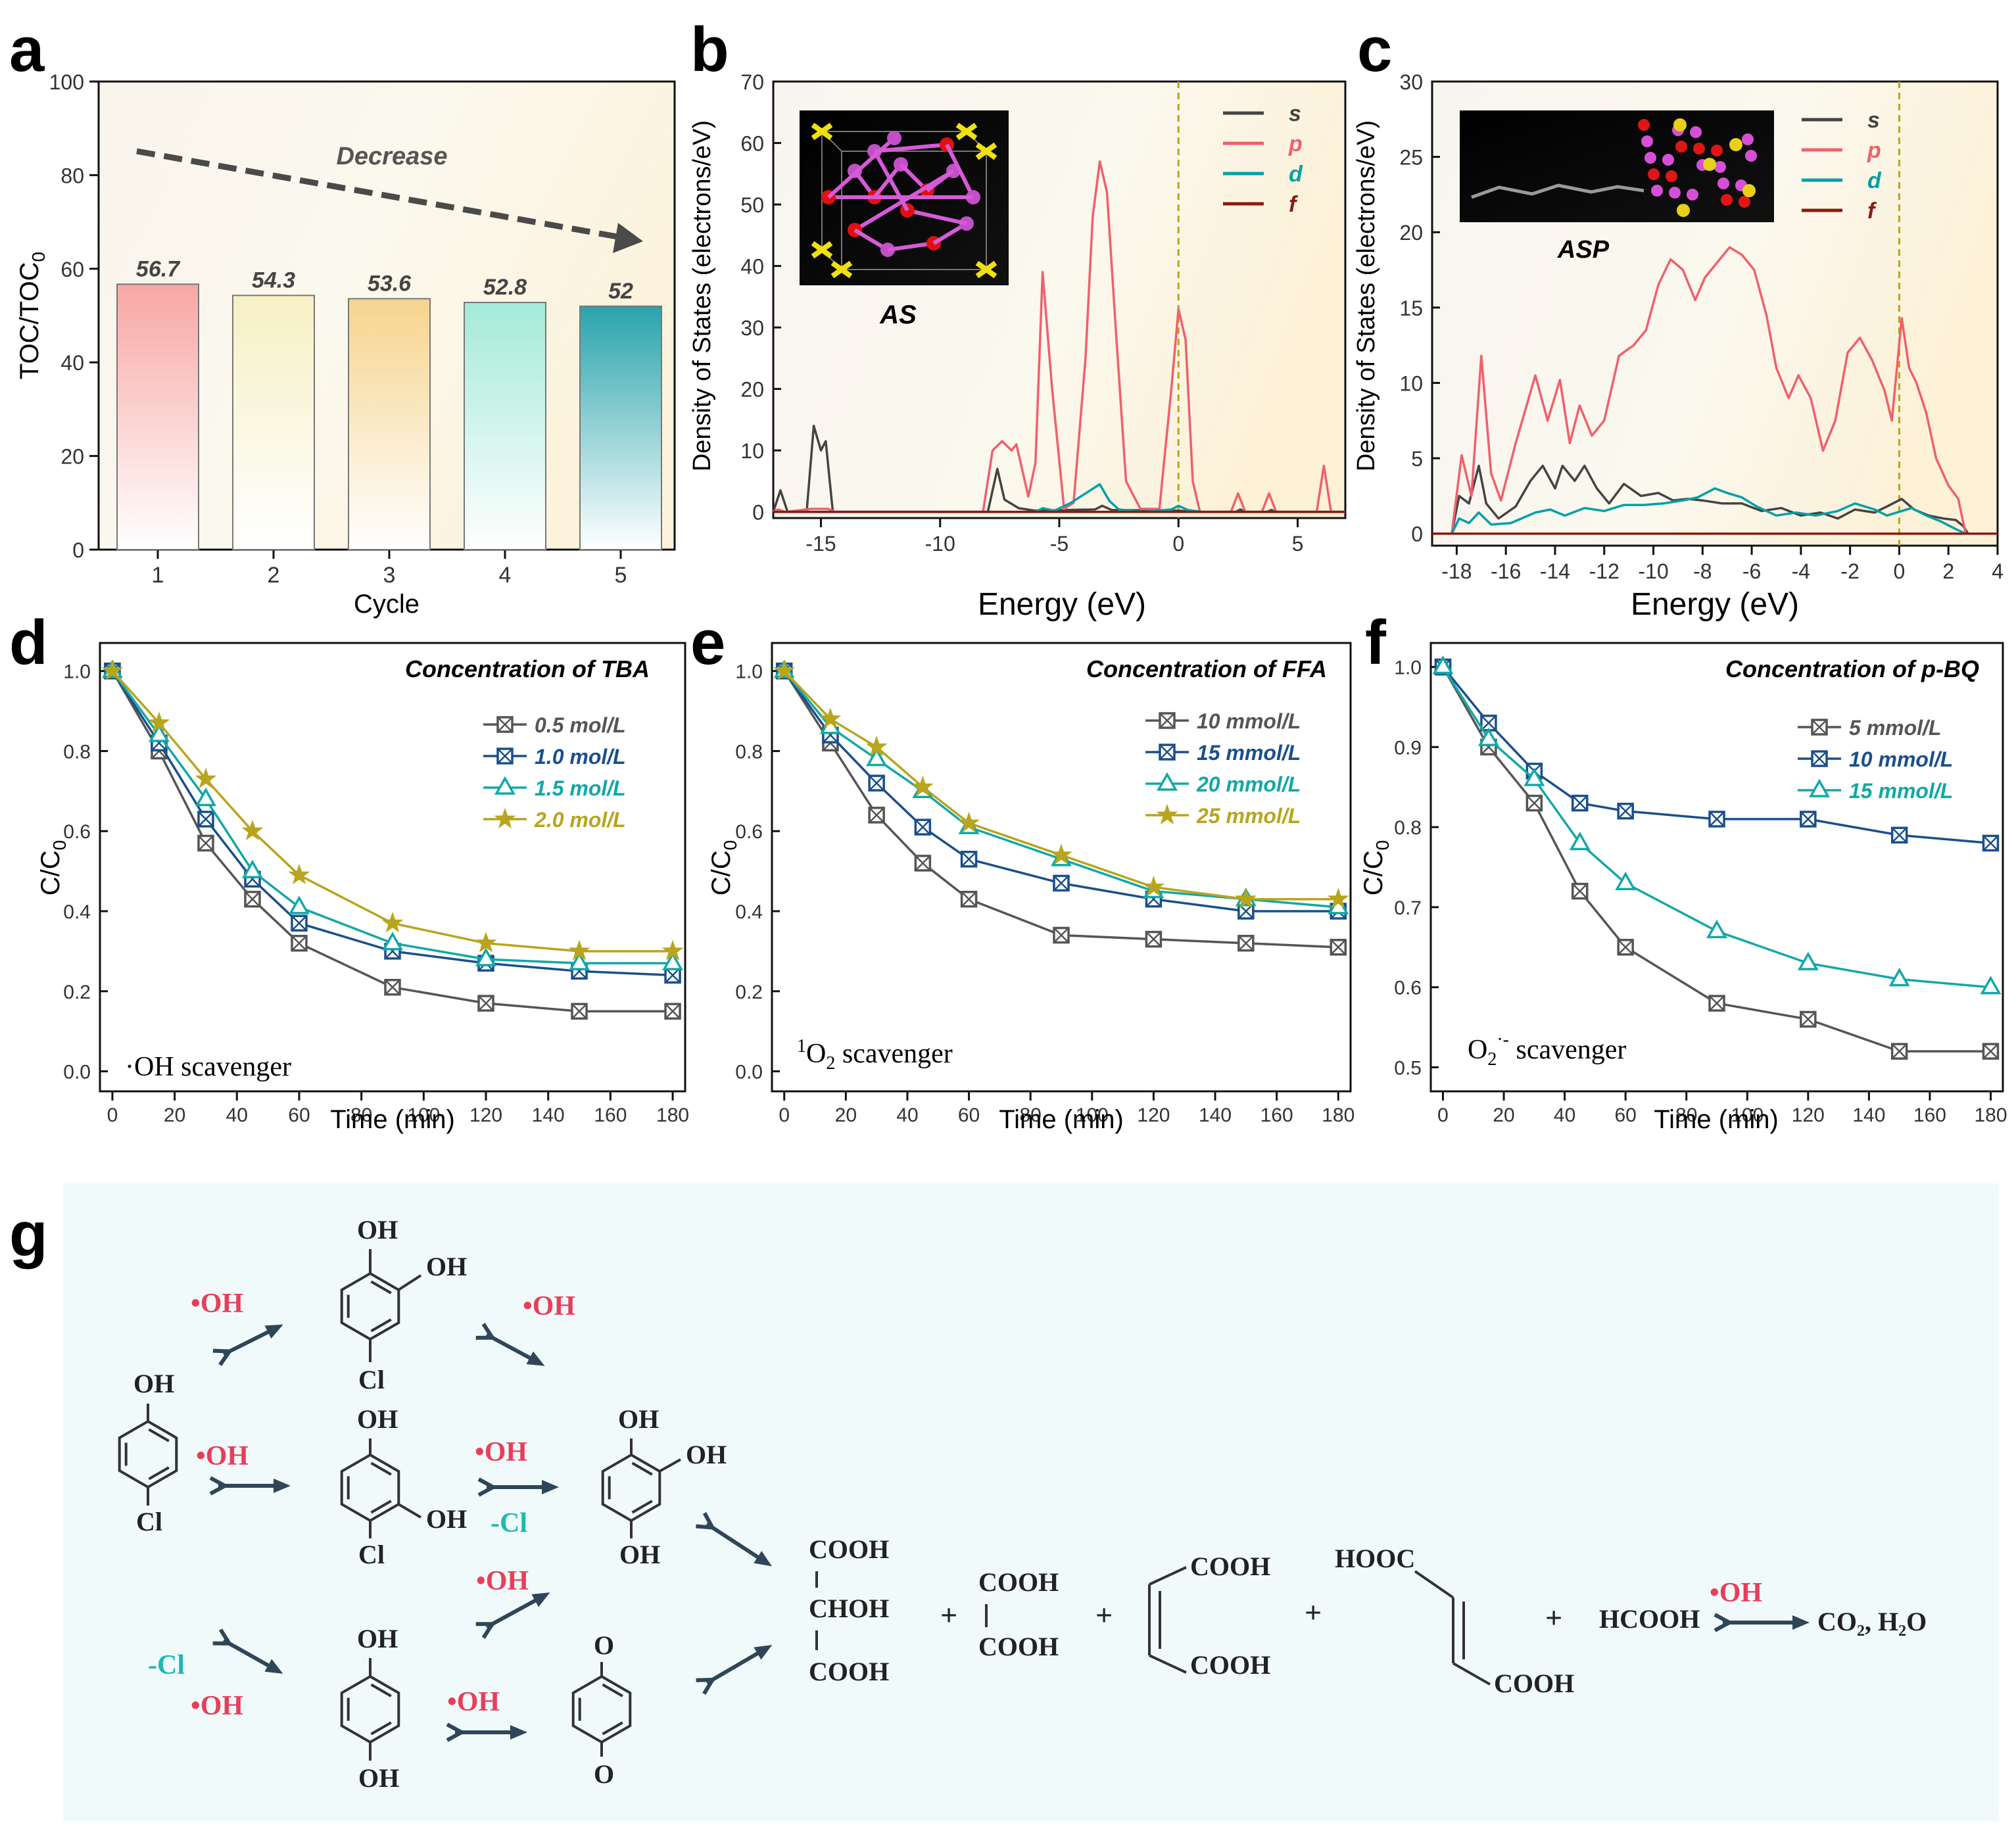 Image resolution: width=2016 pixels, height=1827 pixels. Describe the element at coordinates (752, 451) in the screenshot. I see `y-tick-label-b: 10` at that location.